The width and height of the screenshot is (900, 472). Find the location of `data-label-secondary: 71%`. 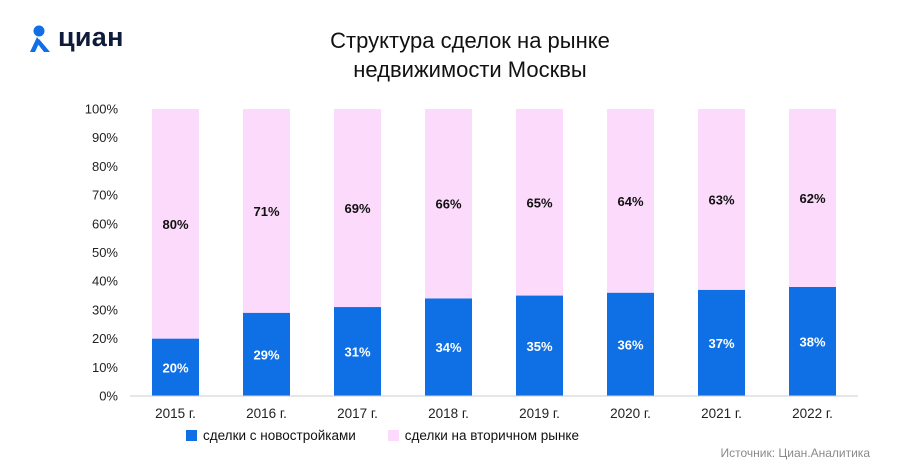

data-label-secondary: 71% is located at coordinates (266, 211).